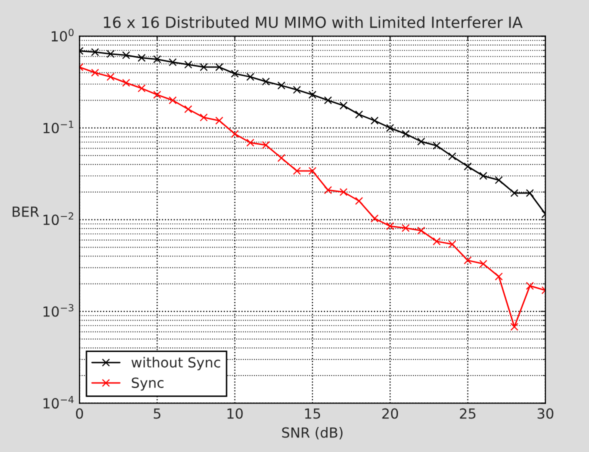 This screenshot has width=589, height=452. Describe the element at coordinates (175, 363) in the screenshot. I see `legend-label: without Sync` at that location.